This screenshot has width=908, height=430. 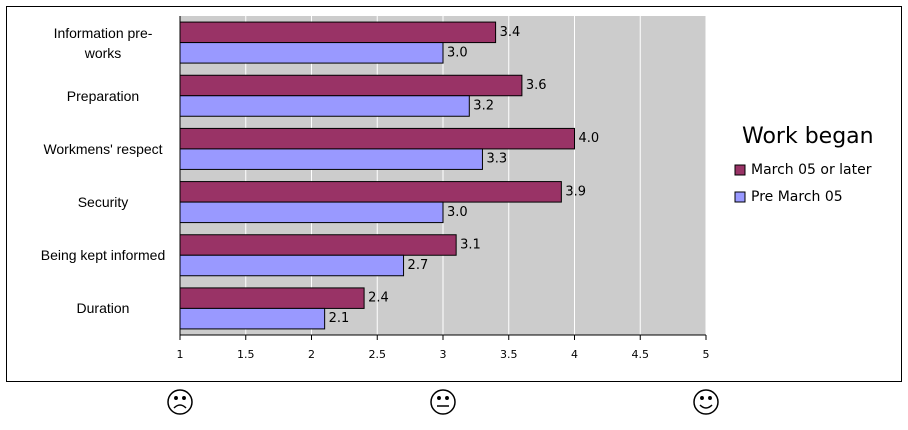 What do you see at coordinates (246, 354) in the screenshot?
I see `x-tick-label: 1.5` at bounding box center [246, 354].